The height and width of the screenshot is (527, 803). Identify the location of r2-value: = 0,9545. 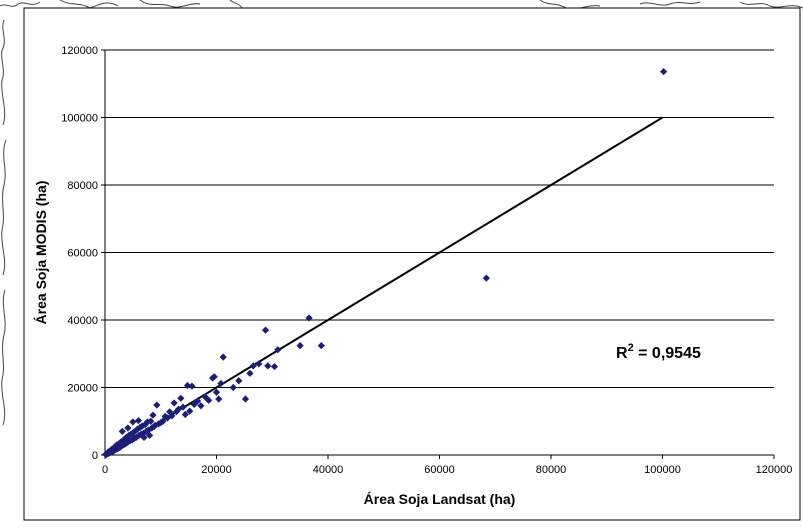
(667, 353).